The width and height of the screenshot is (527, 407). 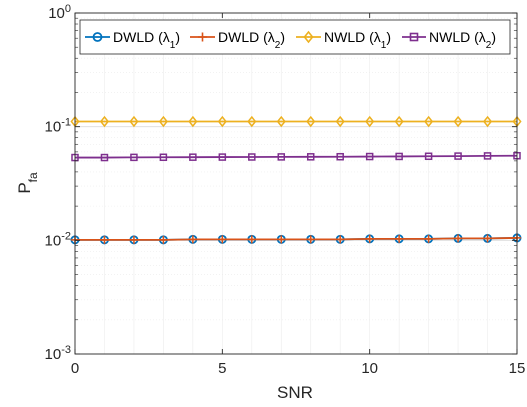 I want to click on legend-label-nwld-l2: NWLD (λ2), so click(x=462, y=40).